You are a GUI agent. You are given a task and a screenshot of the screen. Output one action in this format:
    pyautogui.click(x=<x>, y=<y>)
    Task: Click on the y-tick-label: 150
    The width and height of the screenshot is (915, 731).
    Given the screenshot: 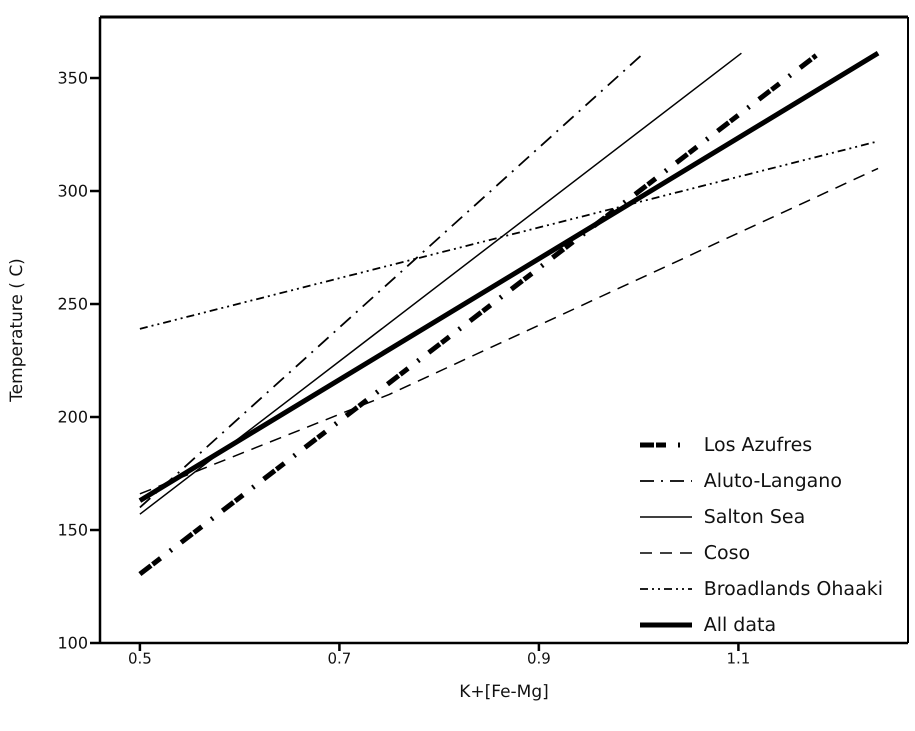 What is the action you would take?
    pyautogui.click(x=72, y=530)
    